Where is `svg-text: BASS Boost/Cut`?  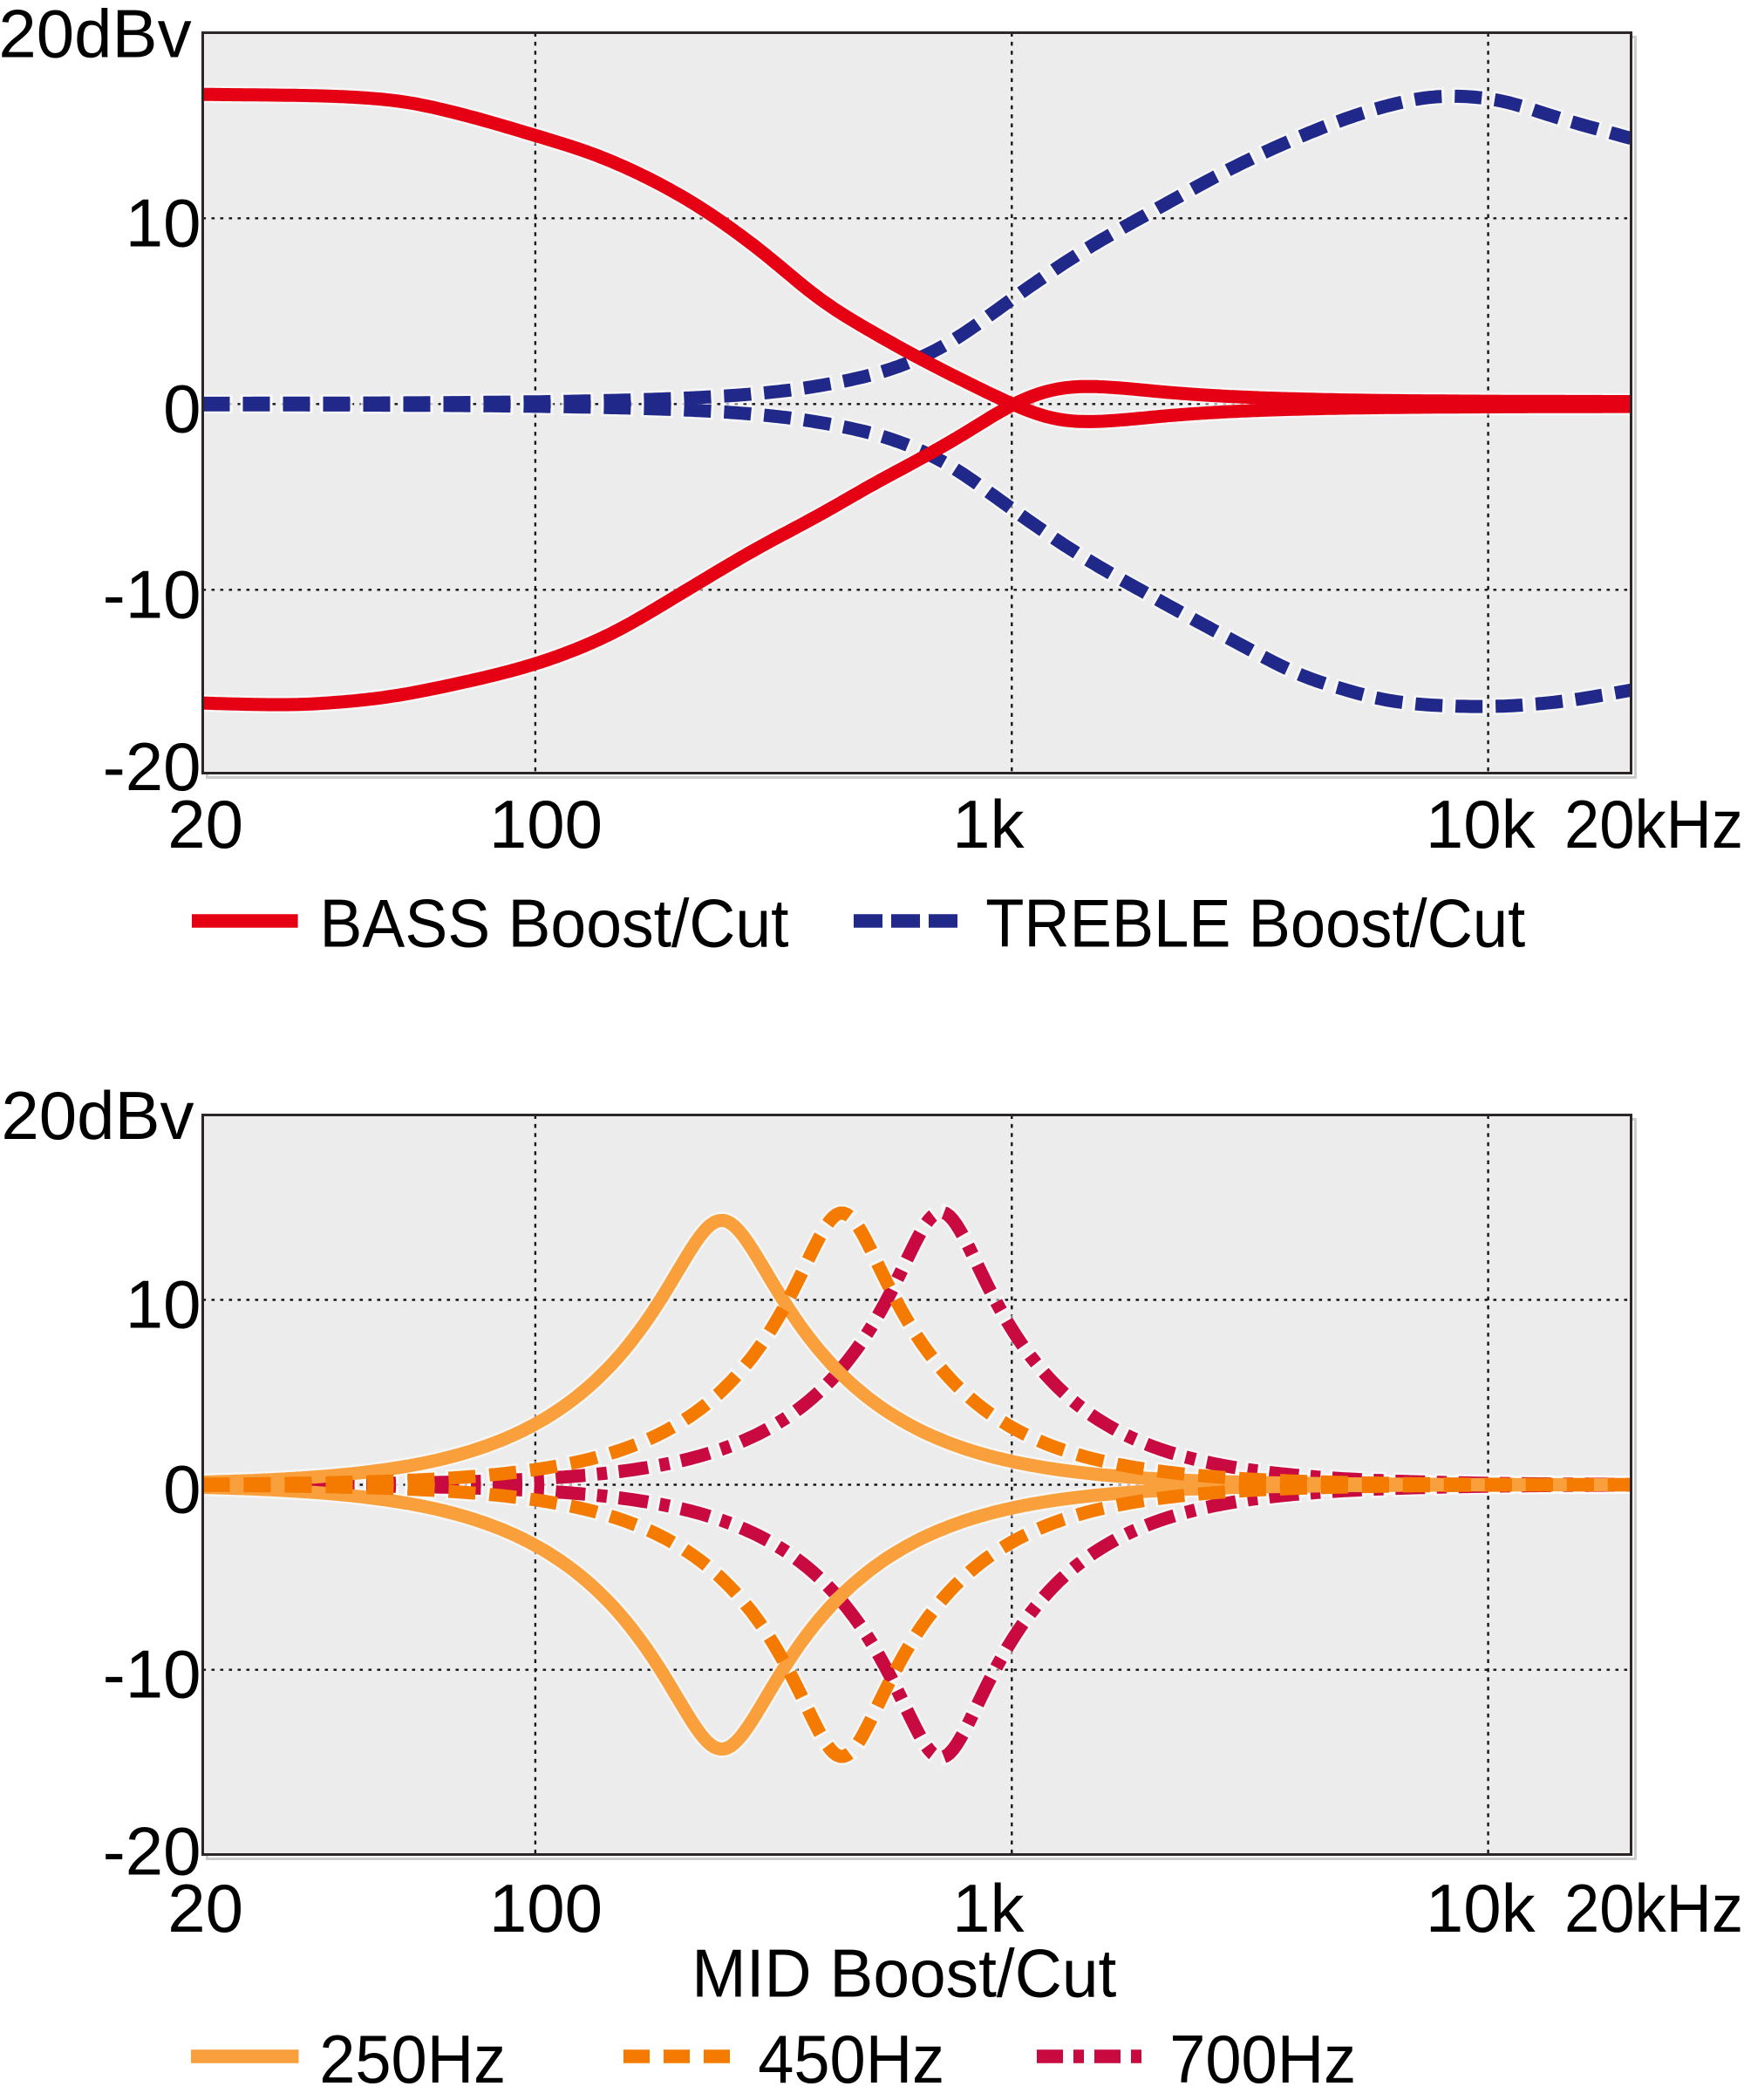
svg-text: BASS Boost/Cut is located at coordinates (554, 923).